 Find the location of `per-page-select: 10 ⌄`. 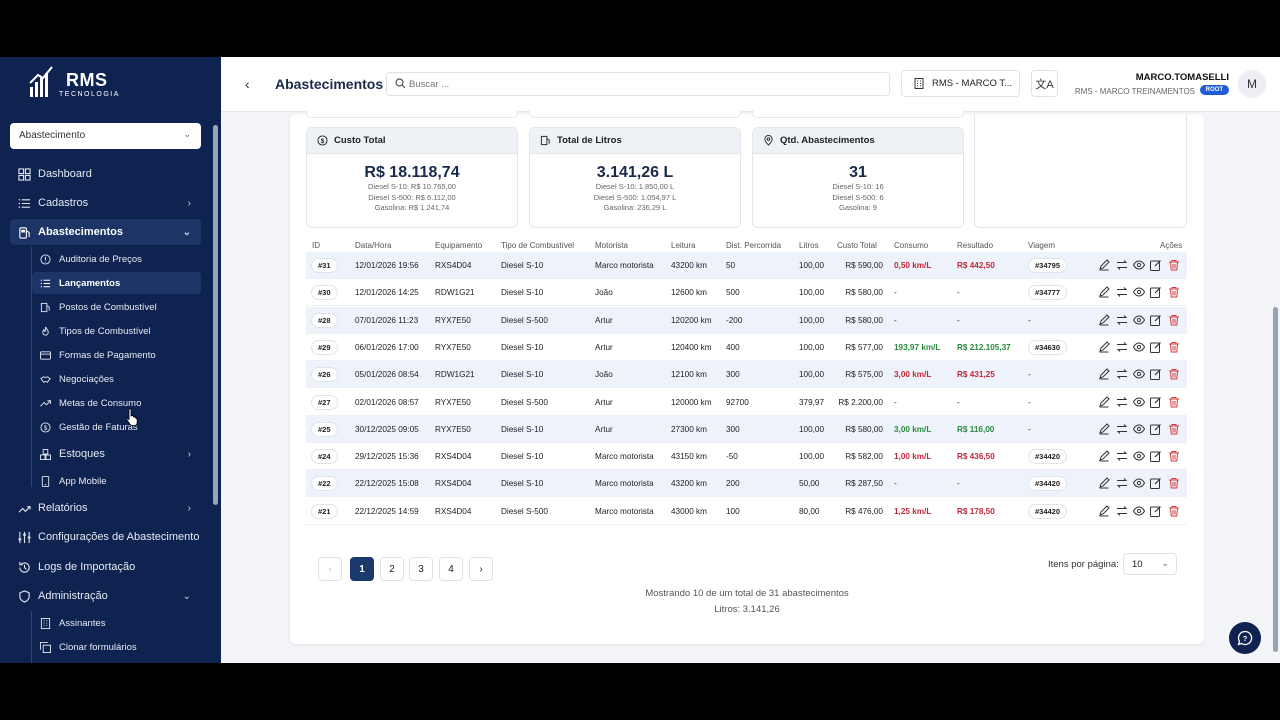

per-page-select: 10 ⌄ is located at coordinates (1150, 564).